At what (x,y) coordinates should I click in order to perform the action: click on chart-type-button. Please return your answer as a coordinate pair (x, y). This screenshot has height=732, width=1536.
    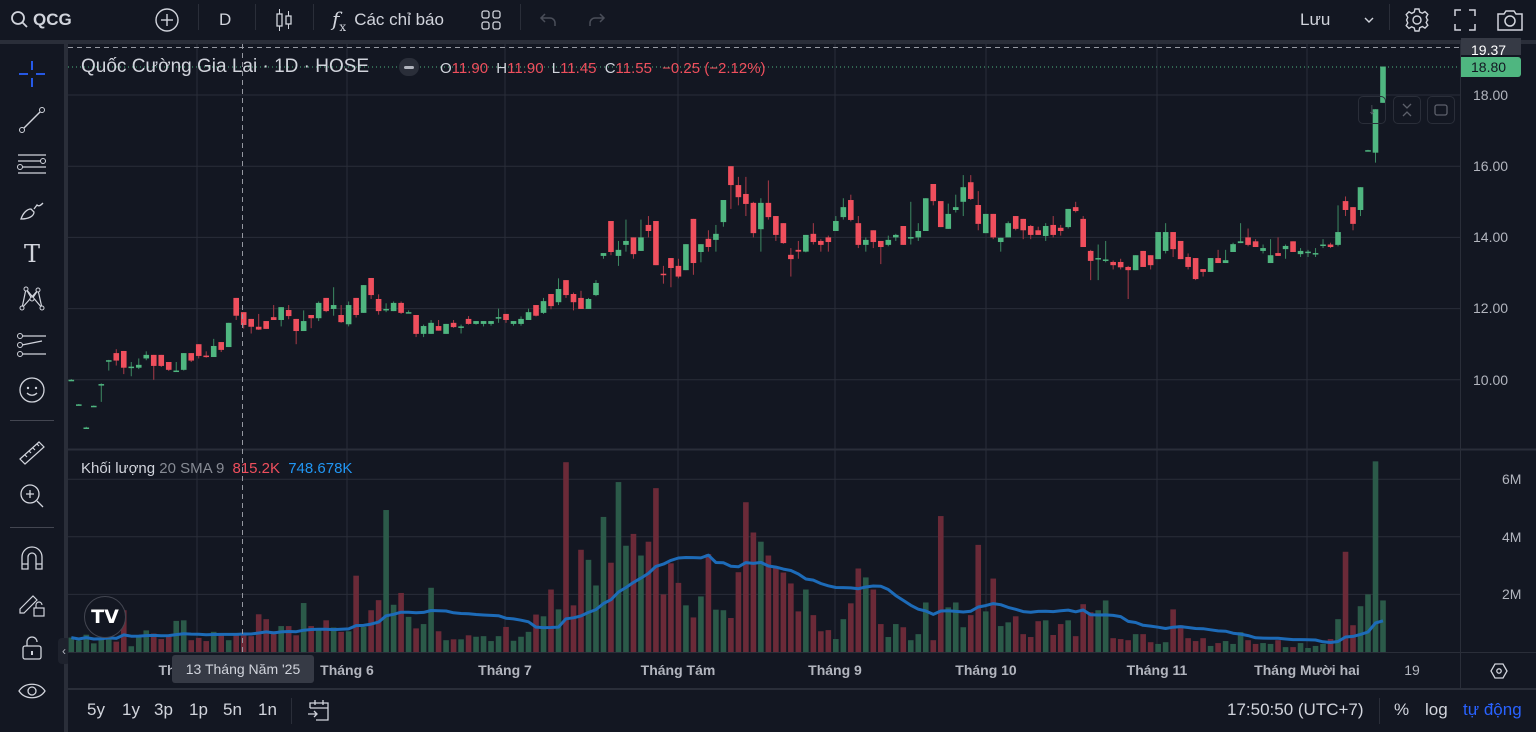
    Looking at the image, I should click on (284, 20).